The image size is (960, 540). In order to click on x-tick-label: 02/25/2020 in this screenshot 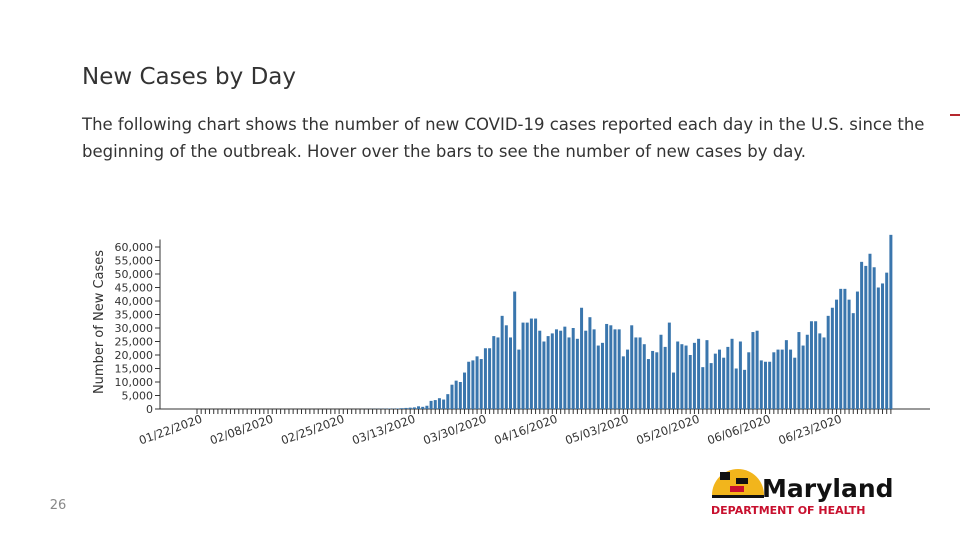, I will do `click(312, 430)`.